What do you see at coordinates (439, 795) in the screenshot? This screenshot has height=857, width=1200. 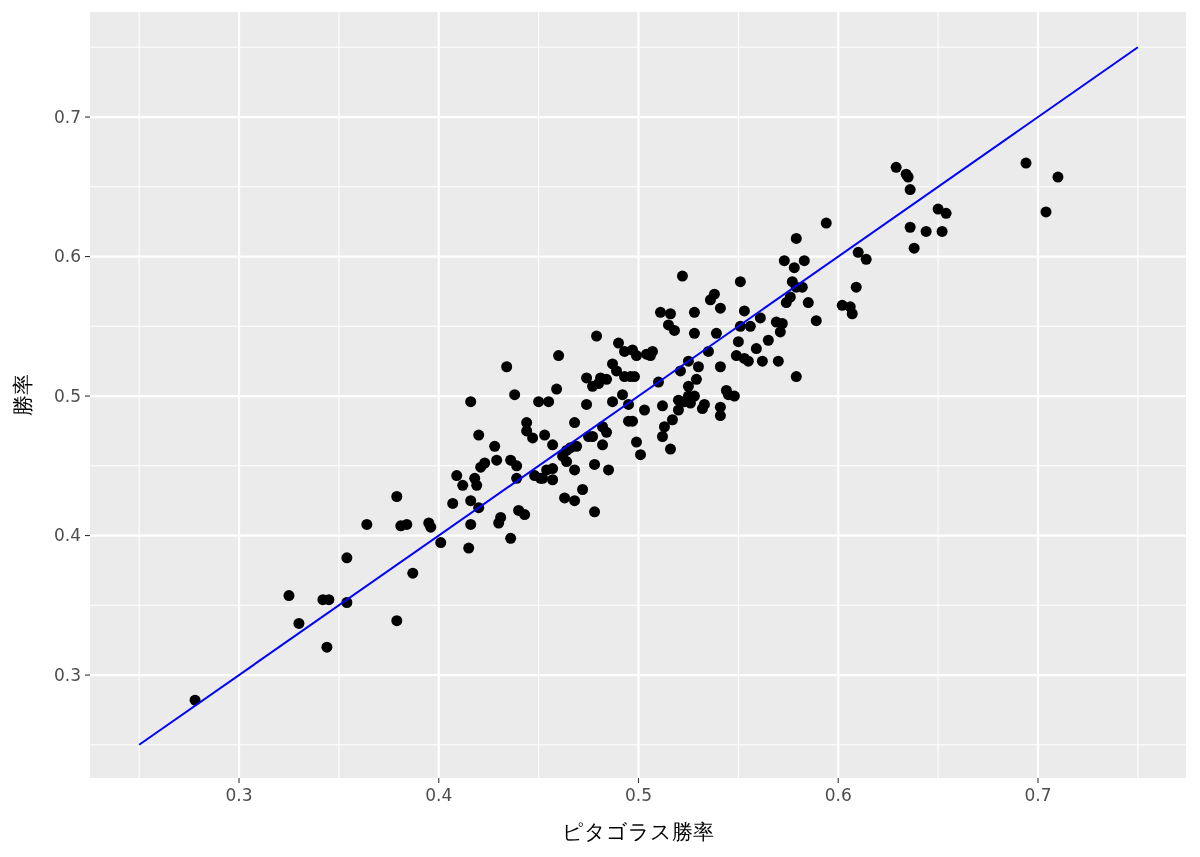 I see `x-tick-label: 0.4` at bounding box center [439, 795].